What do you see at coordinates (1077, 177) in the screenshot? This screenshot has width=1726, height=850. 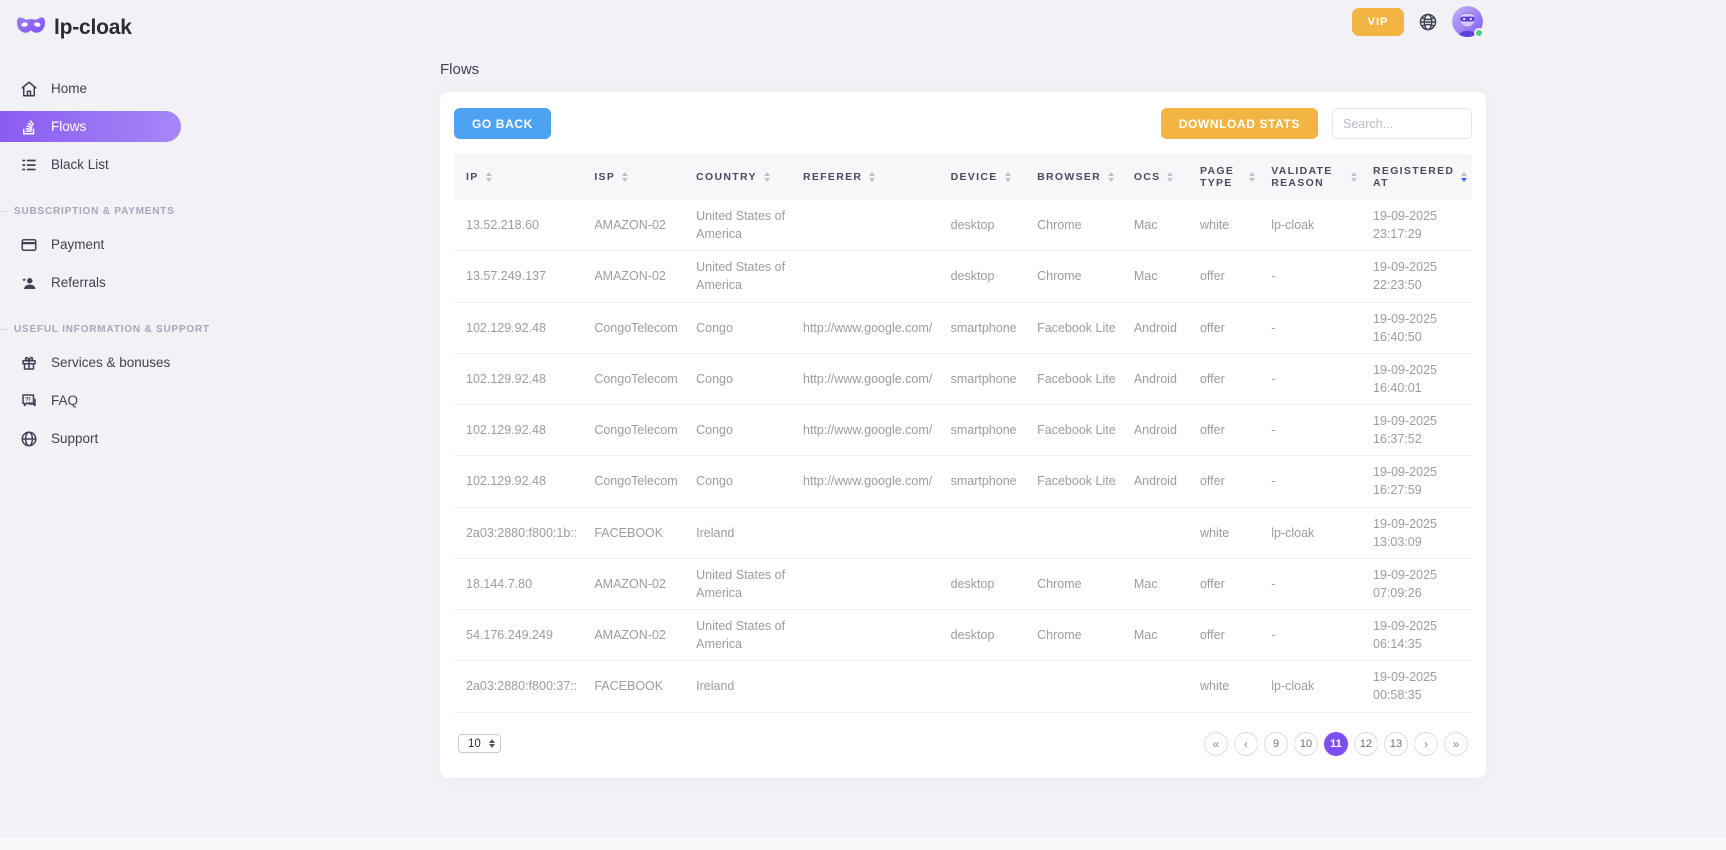 I see `column-header-browser: BROWSER` at bounding box center [1077, 177].